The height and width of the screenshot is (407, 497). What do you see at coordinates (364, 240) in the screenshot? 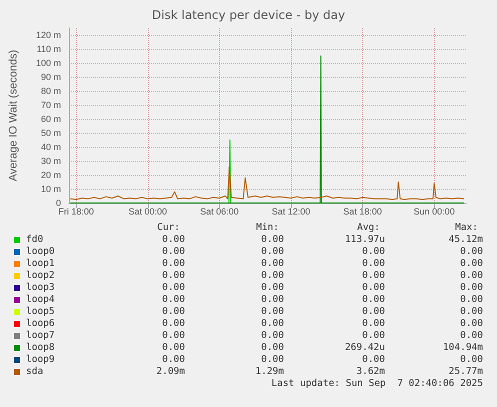
I see `text: 113.97u` at bounding box center [364, 240].